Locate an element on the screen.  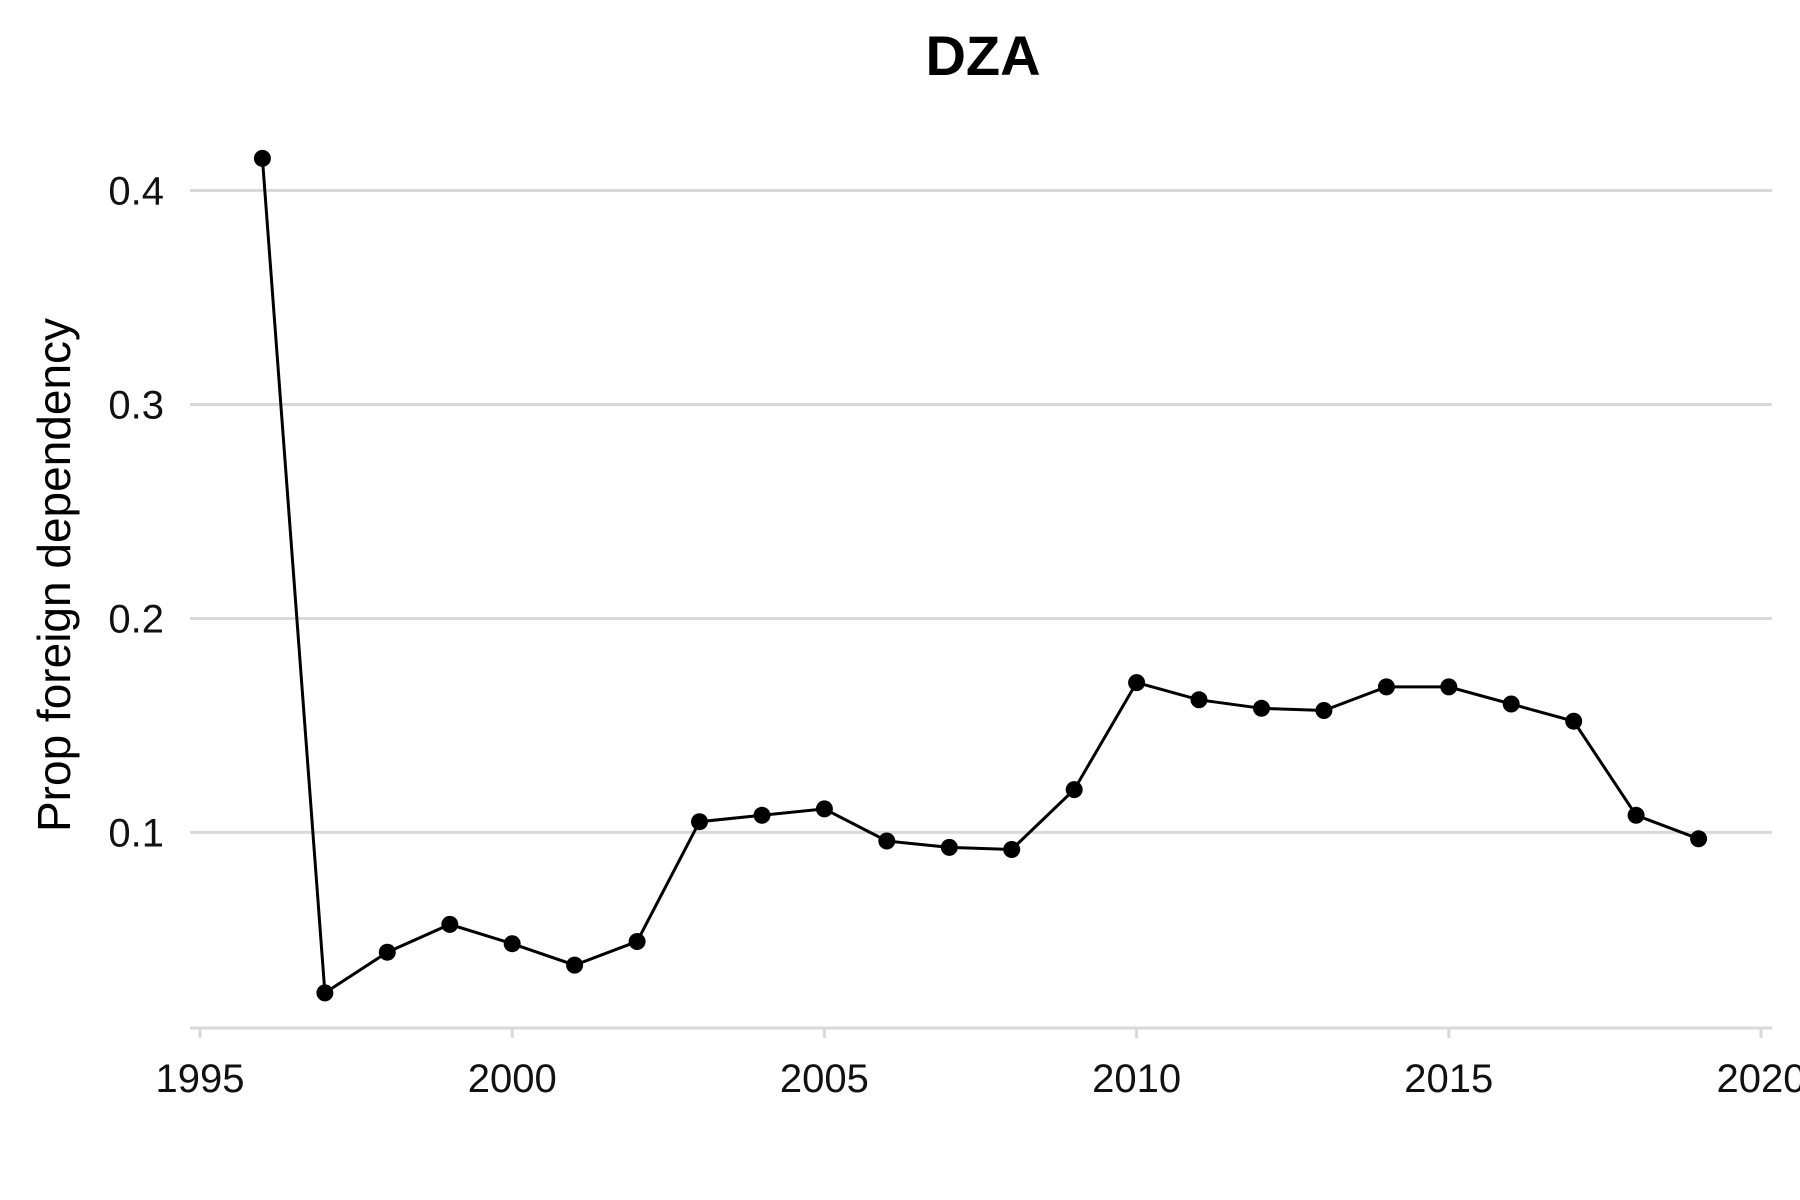
y-axis-label: Prop foreign dependency is located at coordinates (54, 575).